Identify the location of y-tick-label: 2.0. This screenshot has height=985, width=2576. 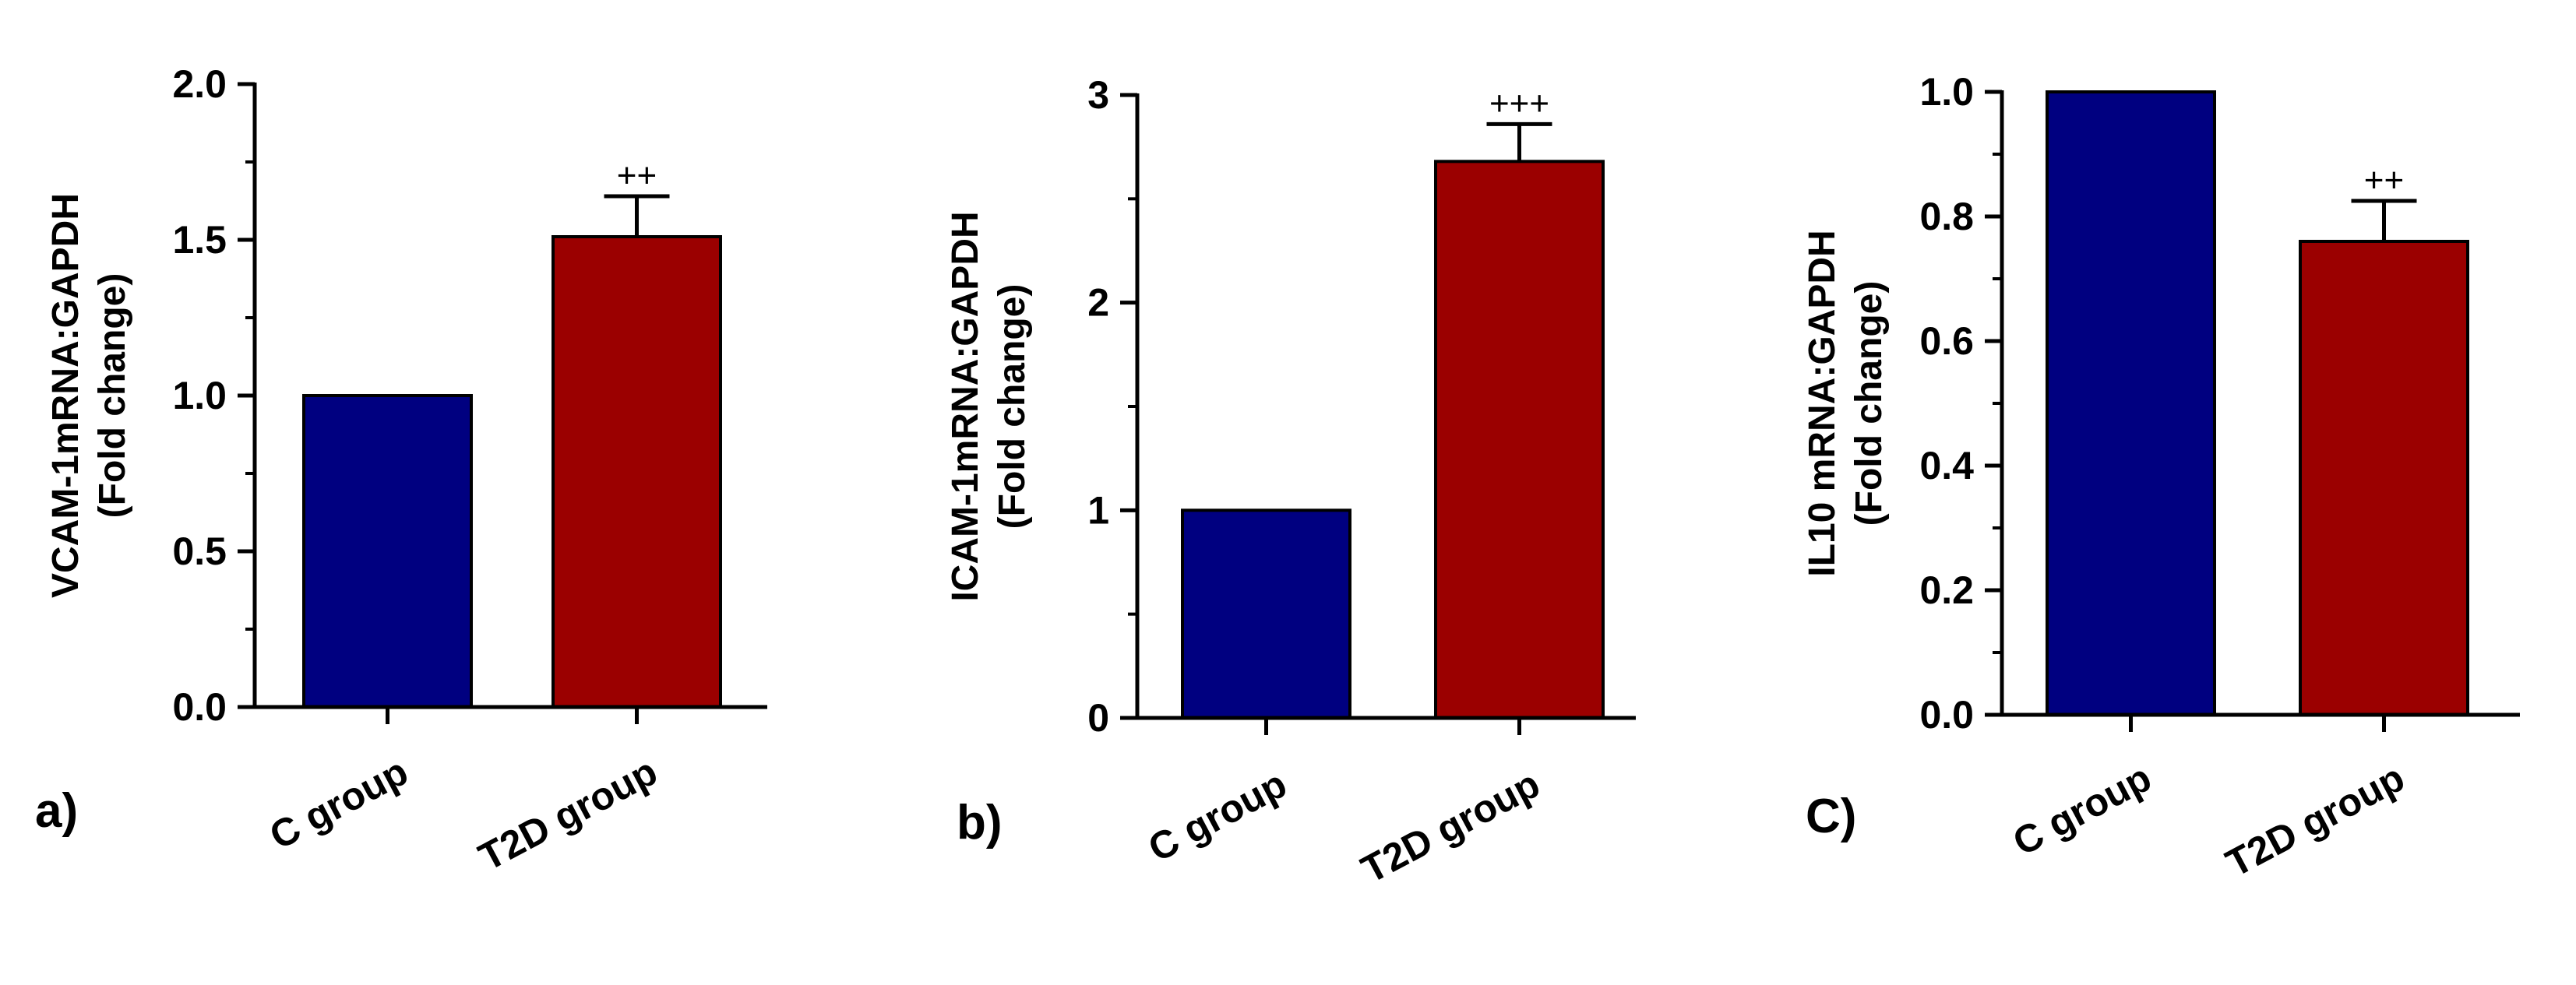
(199, 84).